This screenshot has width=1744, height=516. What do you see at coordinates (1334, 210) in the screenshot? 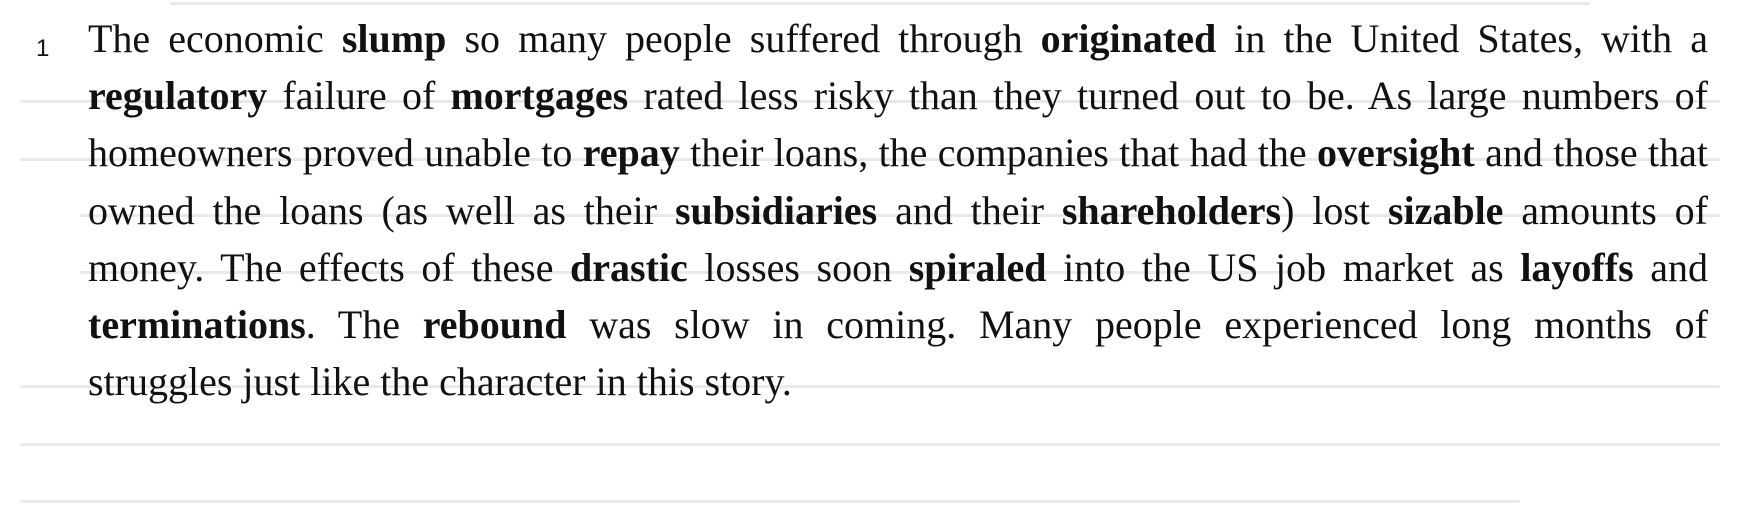
I see `text-span: ) lost` at bounding box center [1334, 210].